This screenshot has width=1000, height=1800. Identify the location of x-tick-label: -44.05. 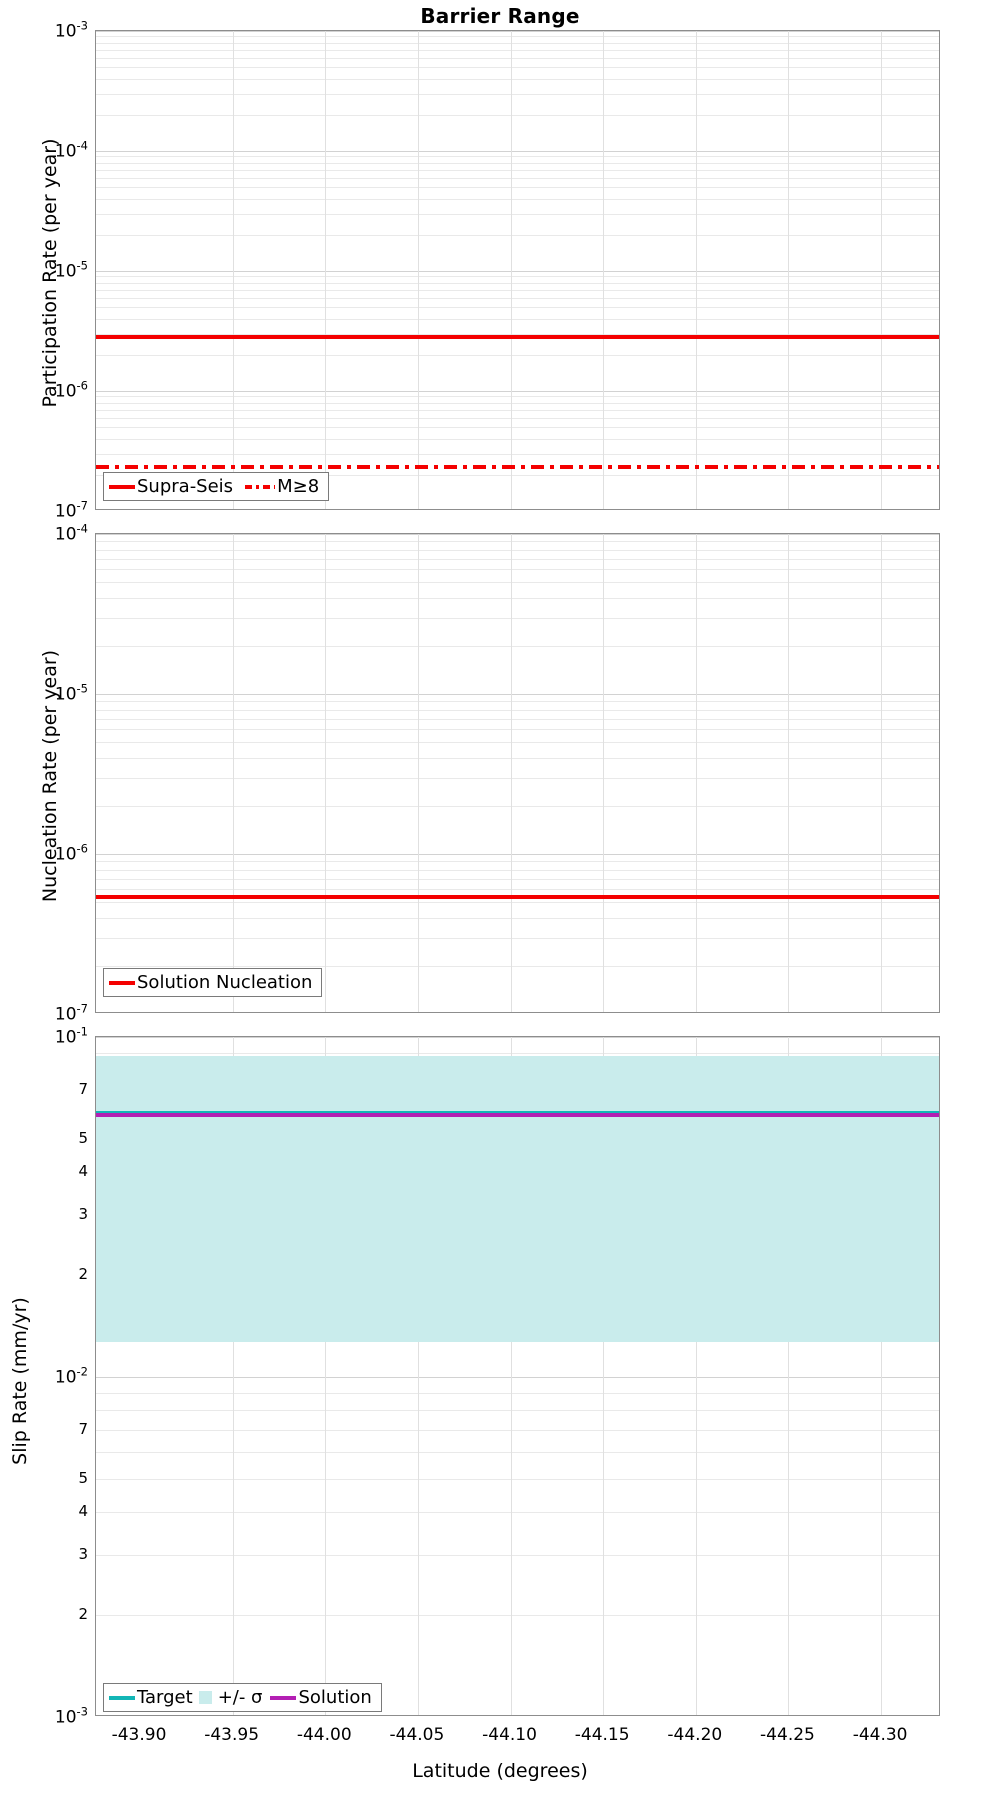
(417, 1735).